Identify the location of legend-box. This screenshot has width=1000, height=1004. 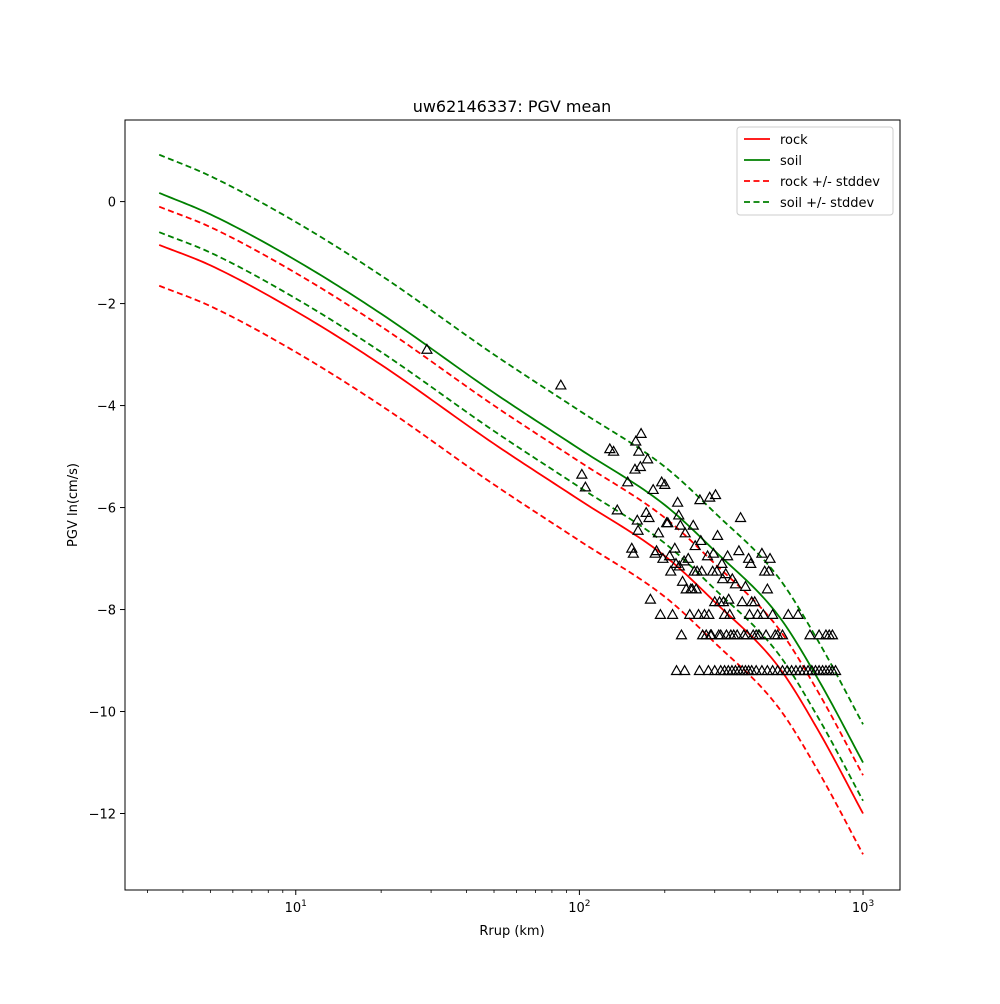
(815, 171).